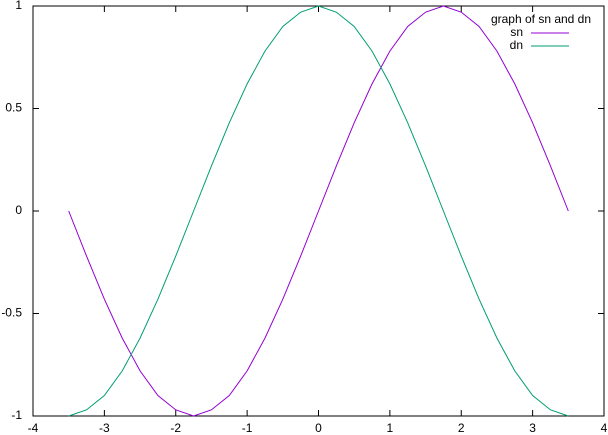 The height and width of the screenshot is (435, 608). What do you see at coordinates (18, 6) in the screenshot?
I see `y-tick-label: 1` at bounding box center [18, 6].